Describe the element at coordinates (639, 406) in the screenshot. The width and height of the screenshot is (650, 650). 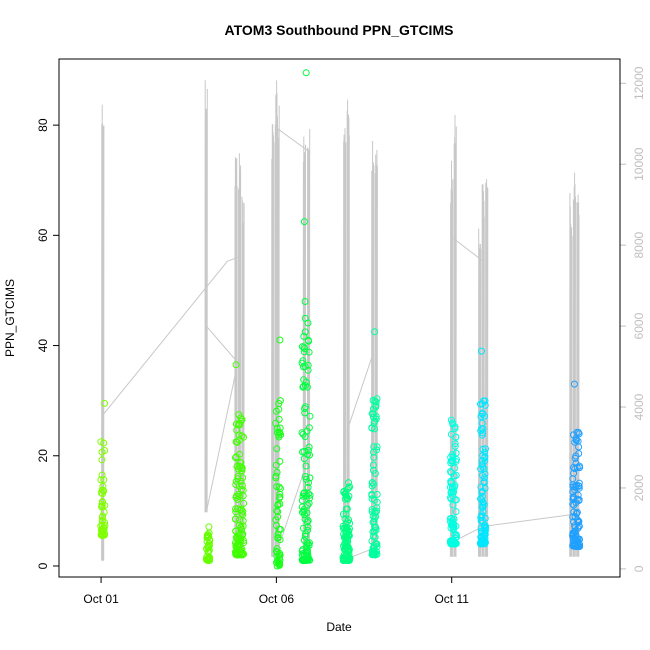
I see `y2-tick-label: 4000` at that location.